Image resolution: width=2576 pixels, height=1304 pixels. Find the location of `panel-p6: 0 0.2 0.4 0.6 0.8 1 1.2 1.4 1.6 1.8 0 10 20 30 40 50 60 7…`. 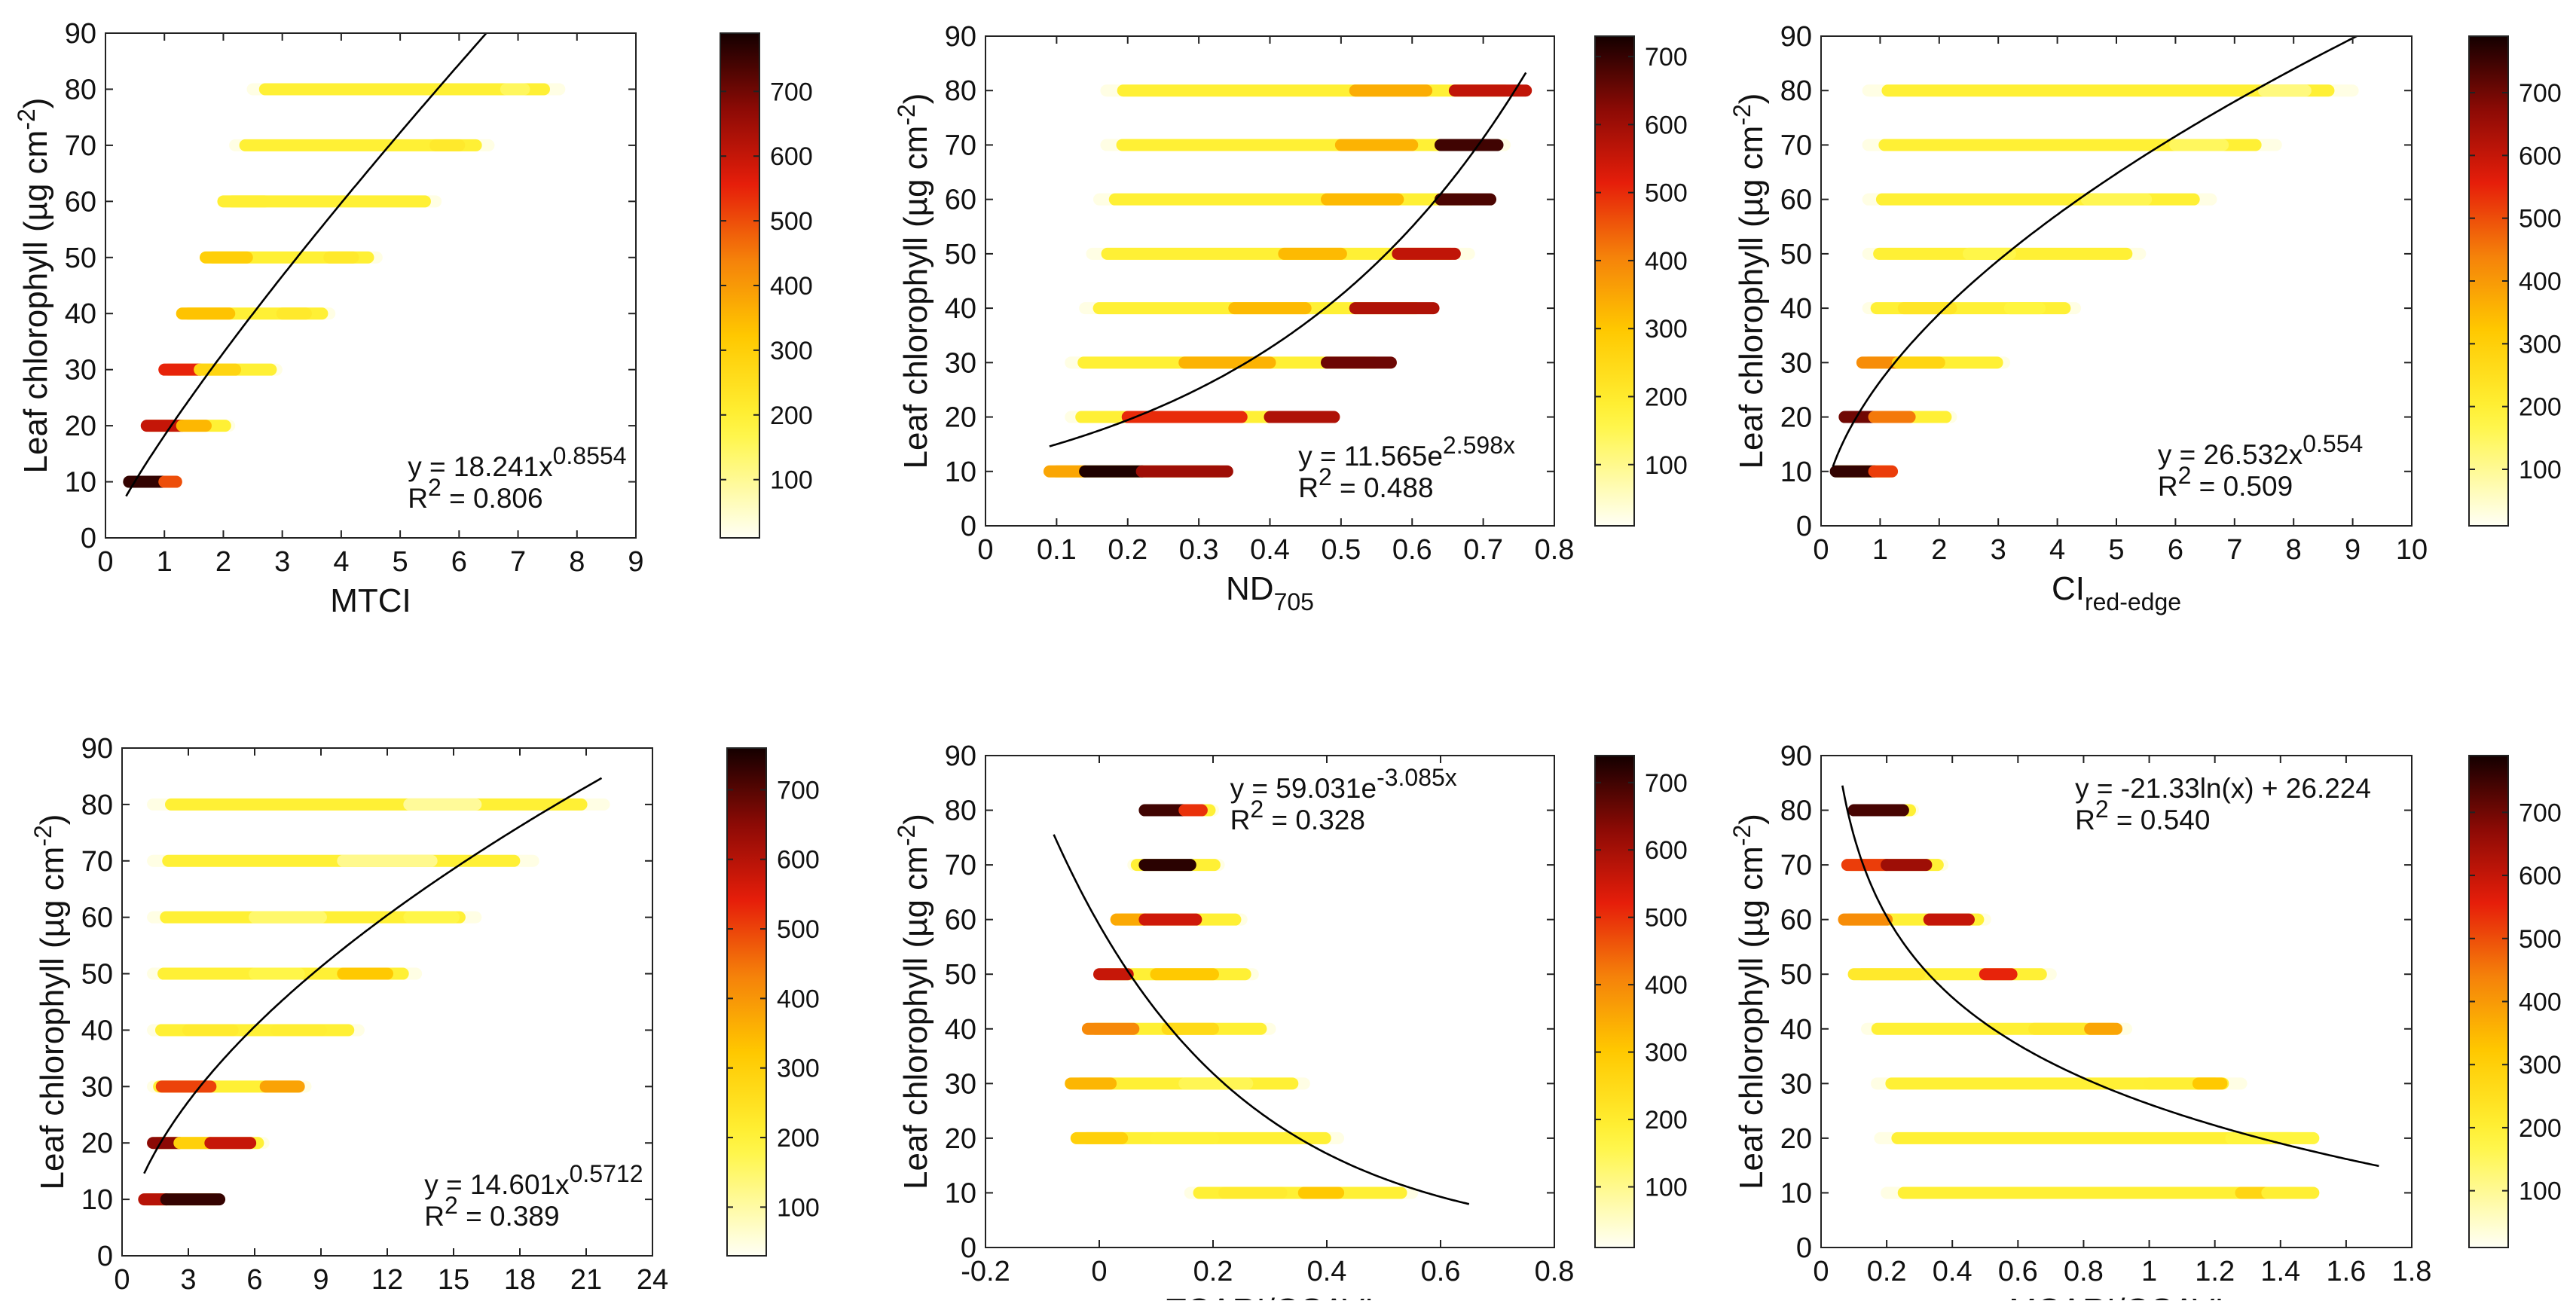

panel-p6: 0 0.2 0.4 0.6 0.8 1 1.2 1.4 1.6 1.8 0 10 20 30 40 50 60 7… is located at coordinates (2145, 1022).